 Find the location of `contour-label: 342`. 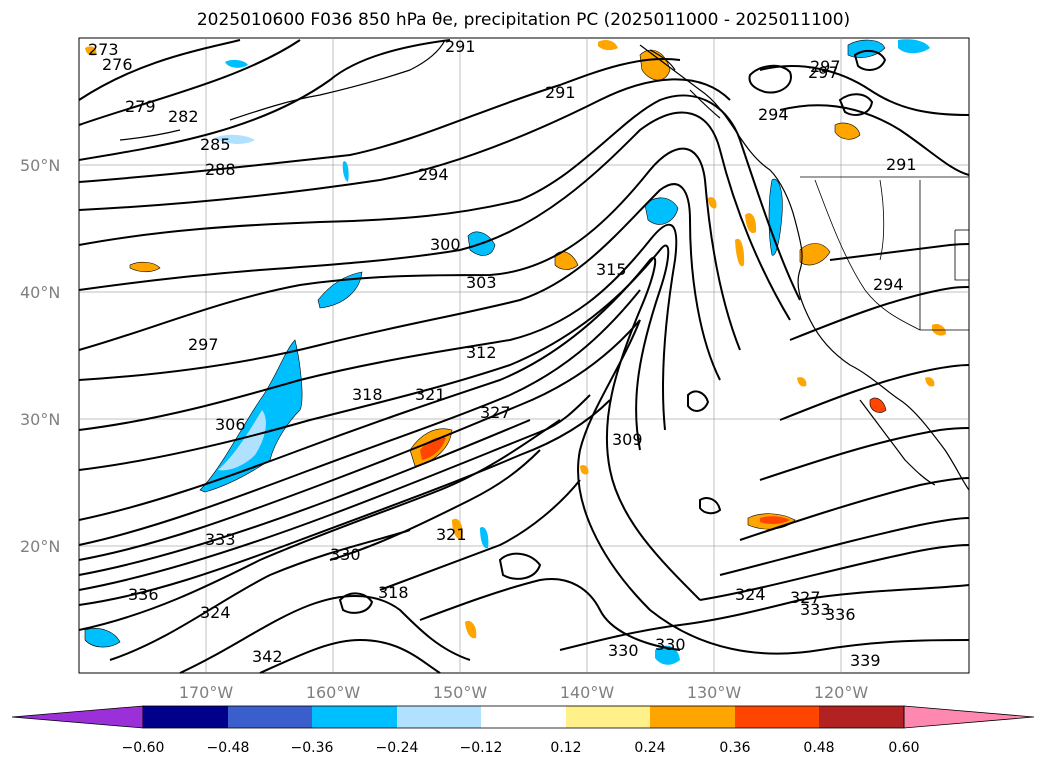

contour-label: 342 is located at coordinates (267, 656).